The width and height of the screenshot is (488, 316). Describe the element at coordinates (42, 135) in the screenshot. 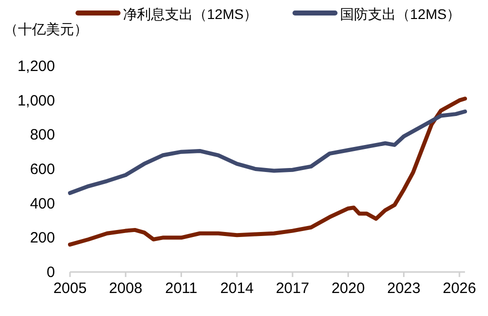

I see `y-tick-label: 800` at that location.